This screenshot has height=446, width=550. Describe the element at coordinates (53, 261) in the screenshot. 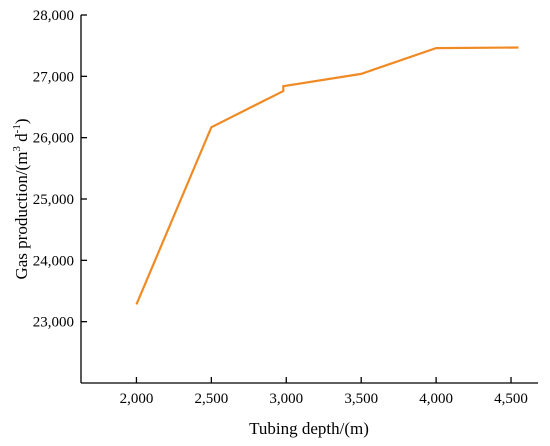

I see `y-tick-label: 24,000` at that location.